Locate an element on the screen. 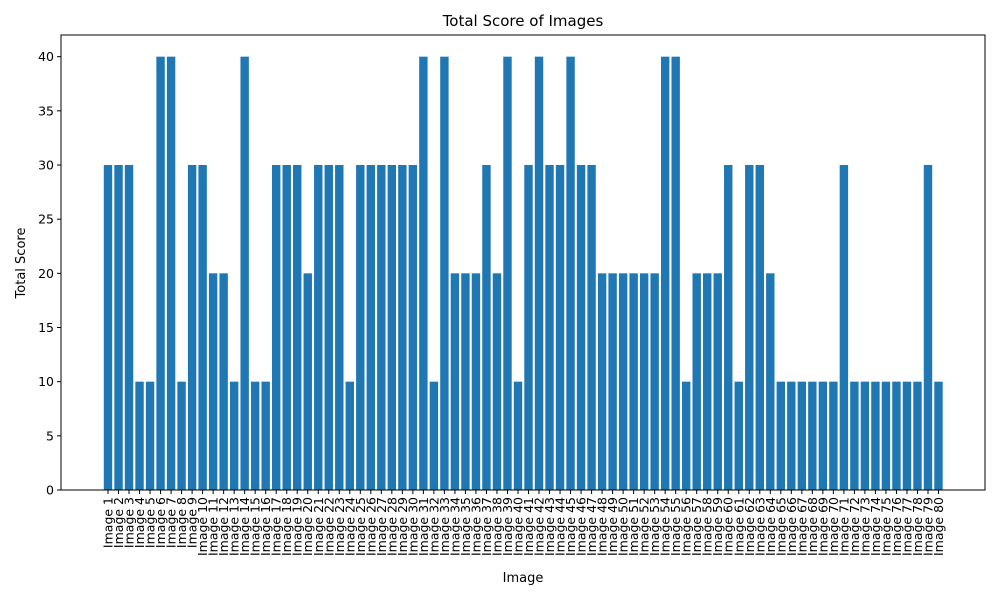 This screenshot has width=1000, height=600. x-tick-label: Image 9 is located at coordinates (192, 522).